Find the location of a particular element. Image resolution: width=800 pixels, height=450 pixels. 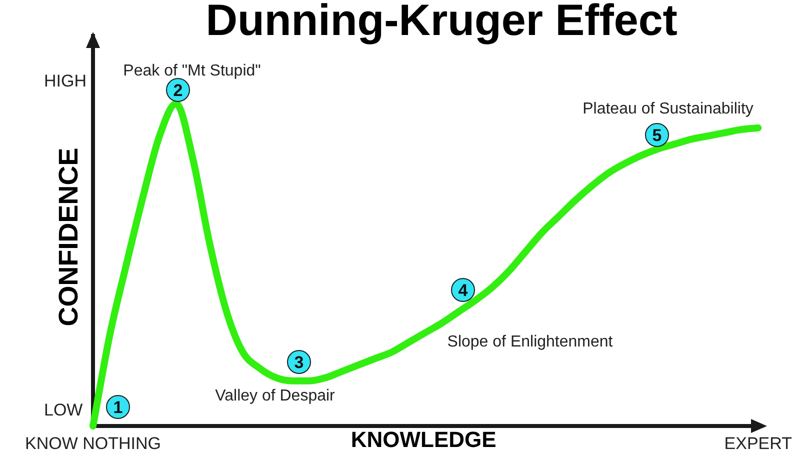

annotation: 4 is located at coordinates (463, 290).